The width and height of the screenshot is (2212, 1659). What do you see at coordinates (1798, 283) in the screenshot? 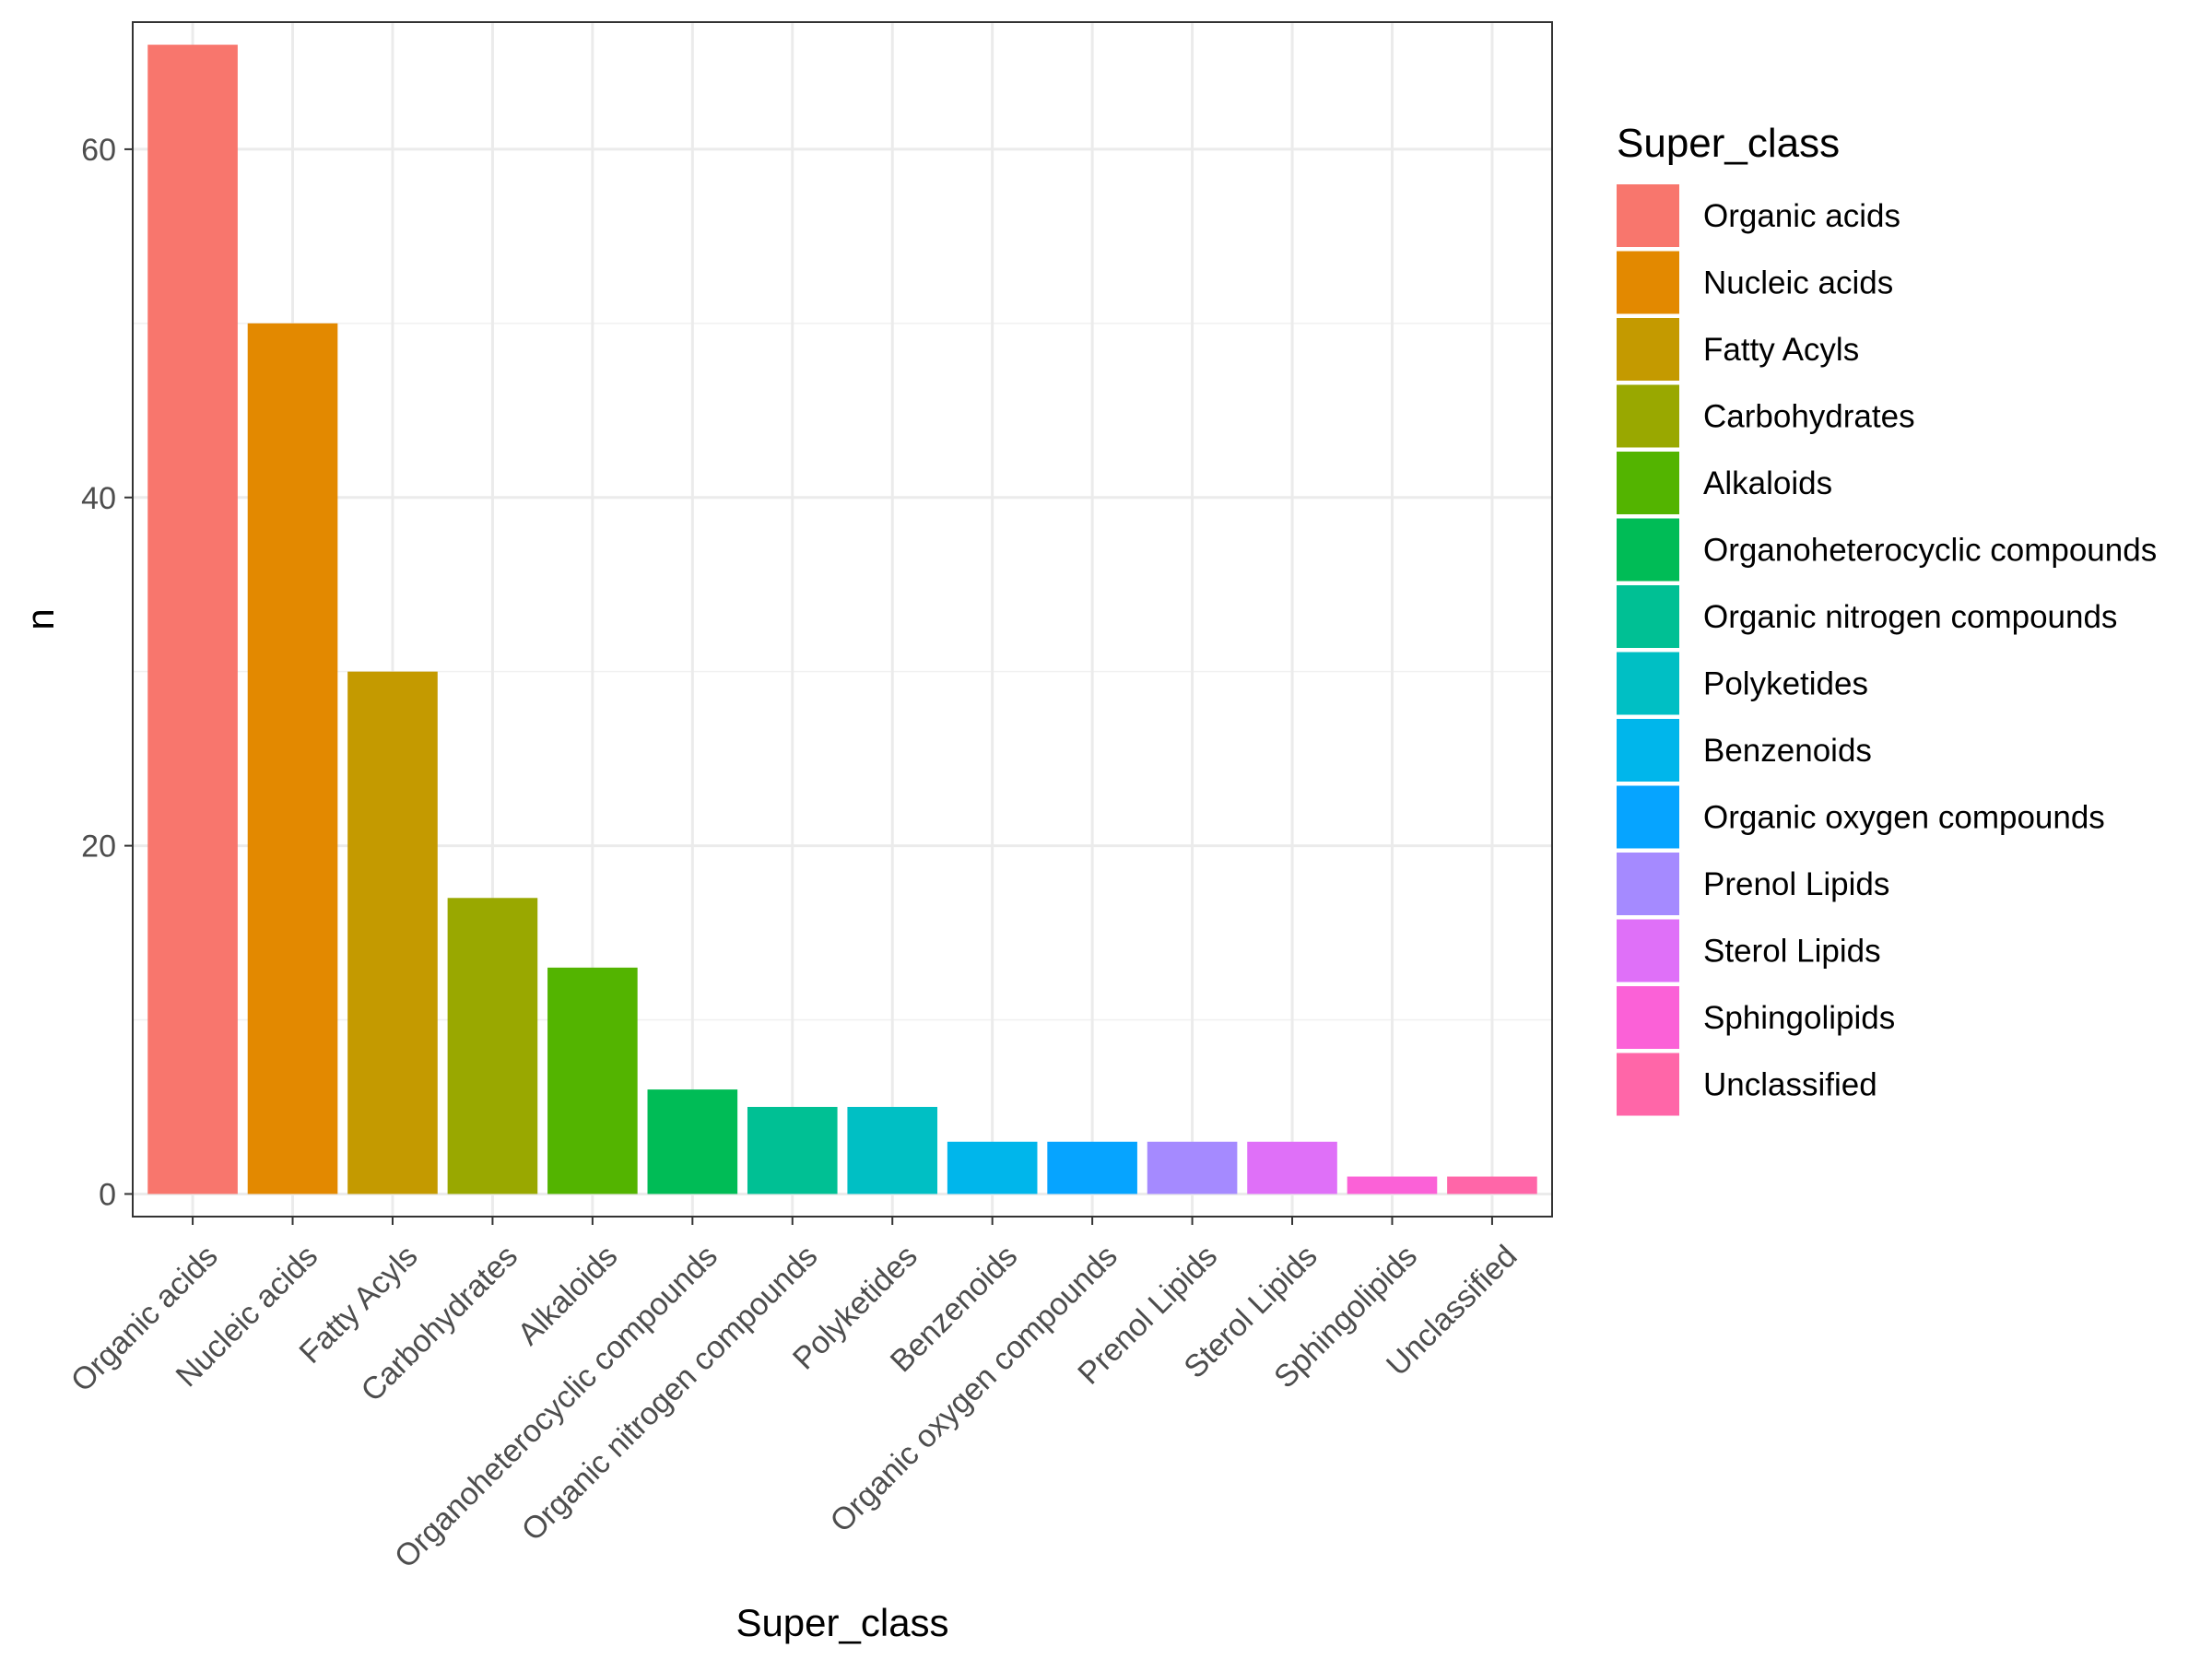
I see `legend-label: Nucleic acids` at bounding box center [1798, 283].